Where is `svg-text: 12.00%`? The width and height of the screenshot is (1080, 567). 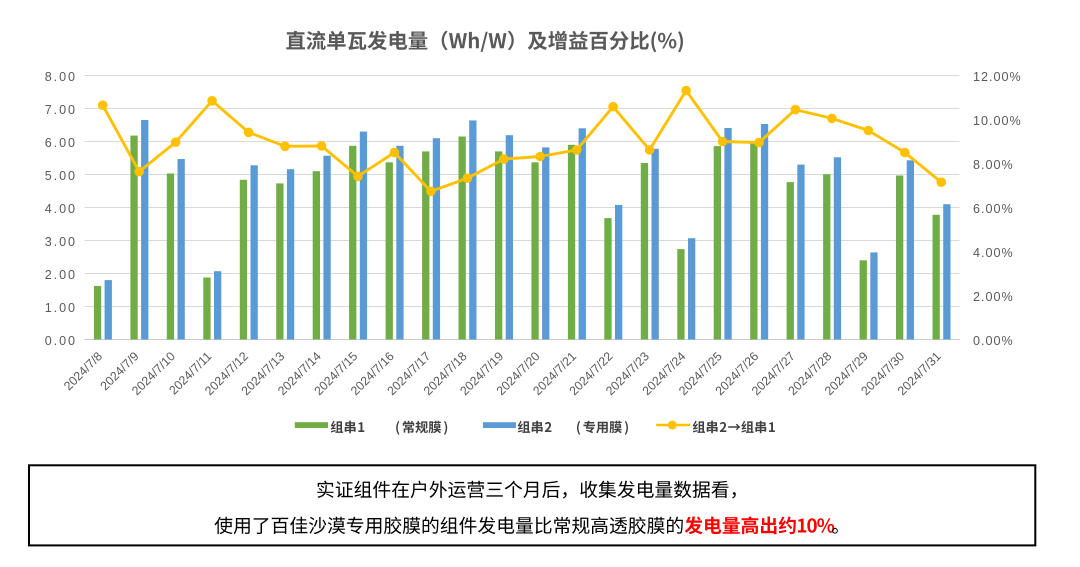
svg-text: 12.00% is located at coordinates (997, 77).